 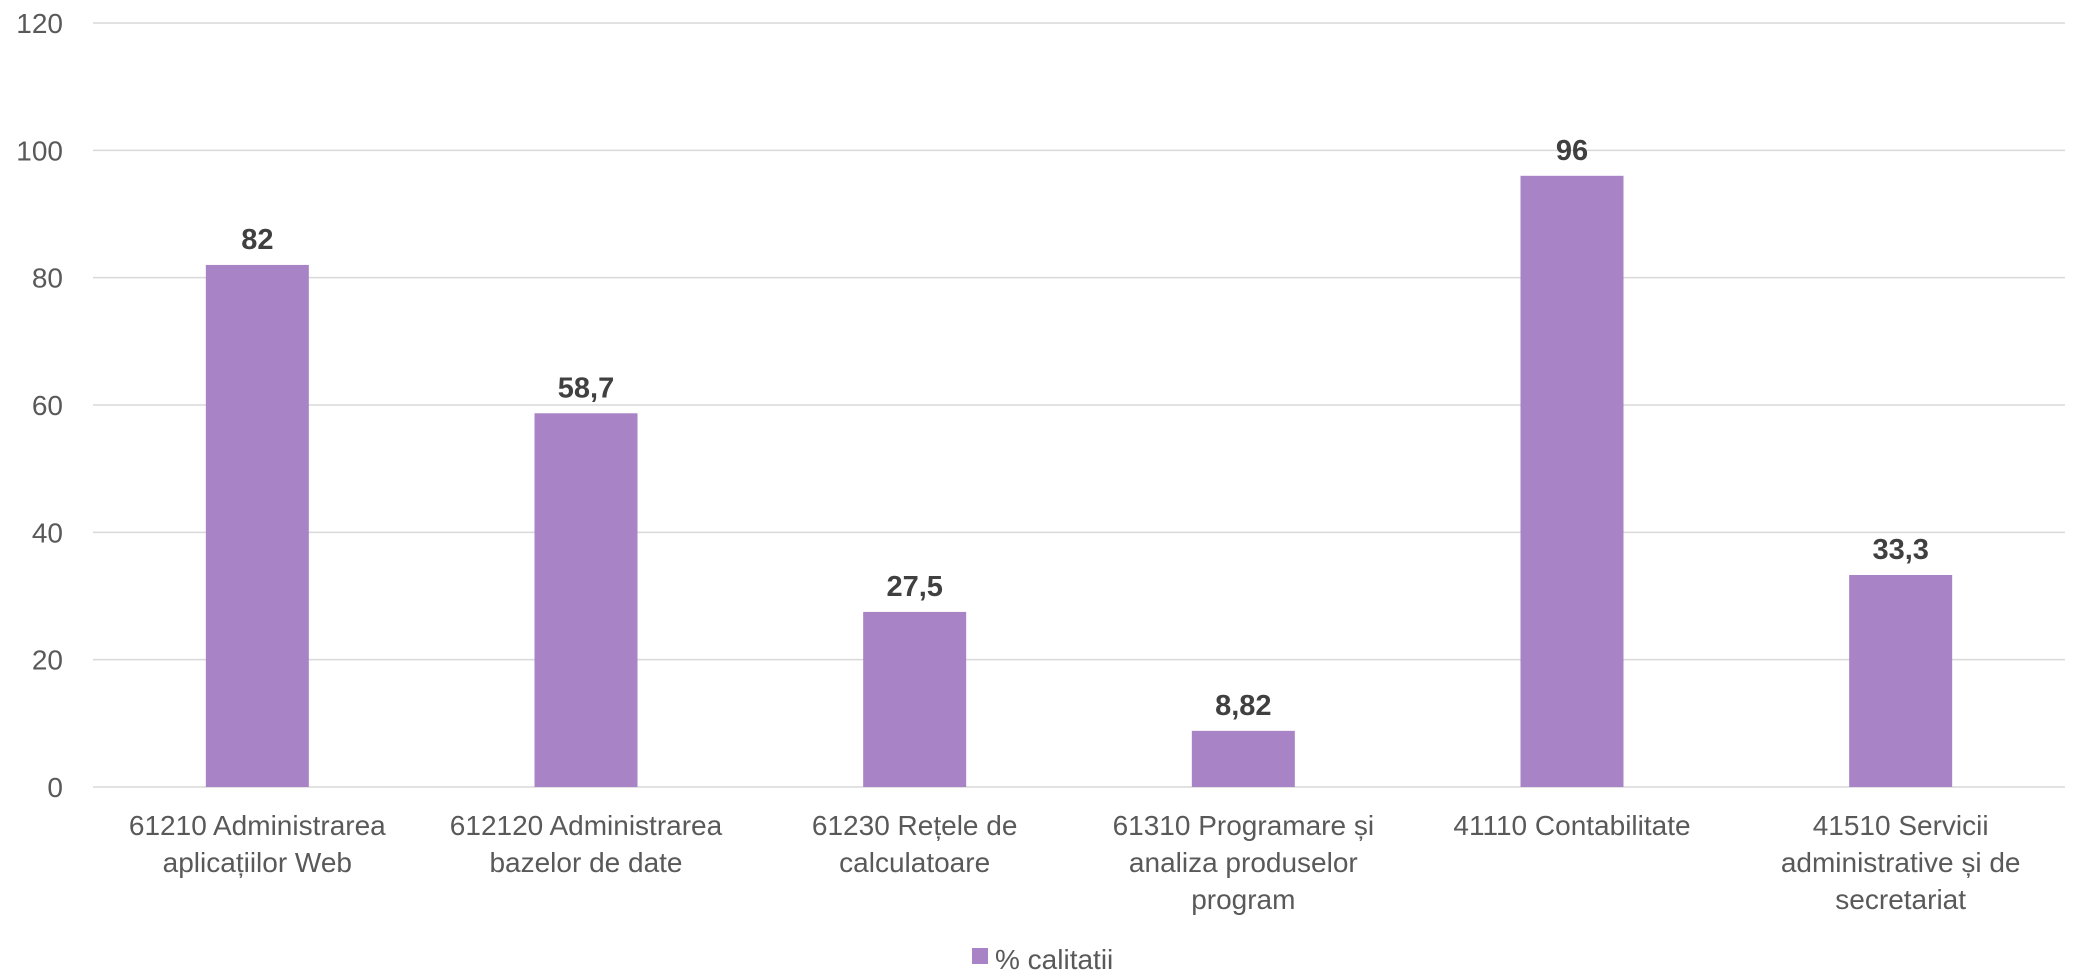 I want to click on data-label: 8,82, so click(x=1243, y=706).